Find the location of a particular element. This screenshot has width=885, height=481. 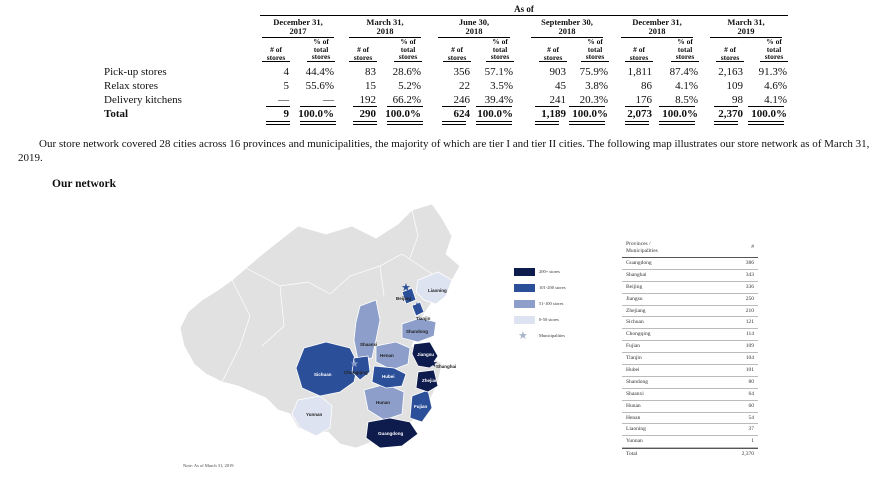

province-count: 121 is located at coordinates (749, 322).